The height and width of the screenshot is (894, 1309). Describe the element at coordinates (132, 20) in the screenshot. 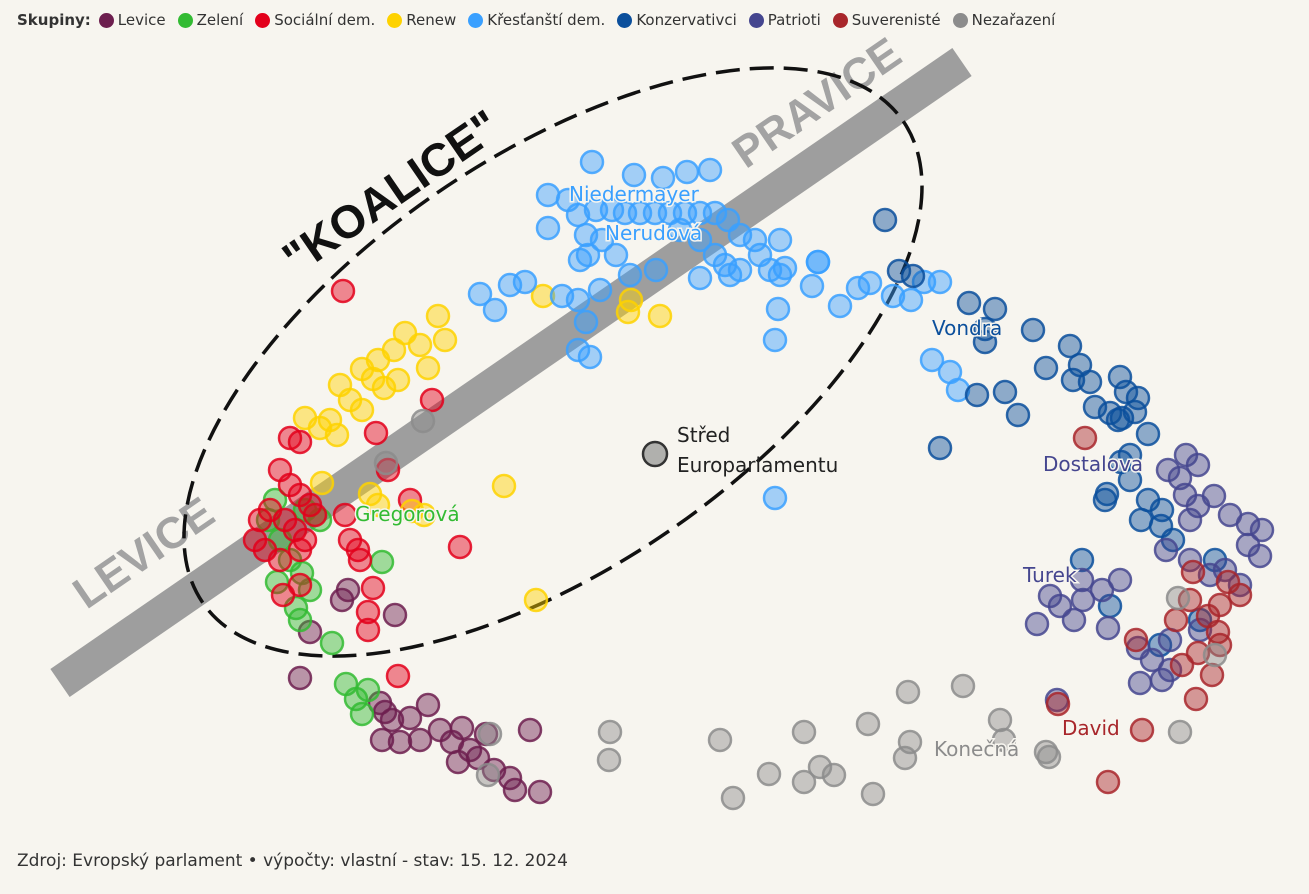

I see `legend-item-levice: Levice` at that location.